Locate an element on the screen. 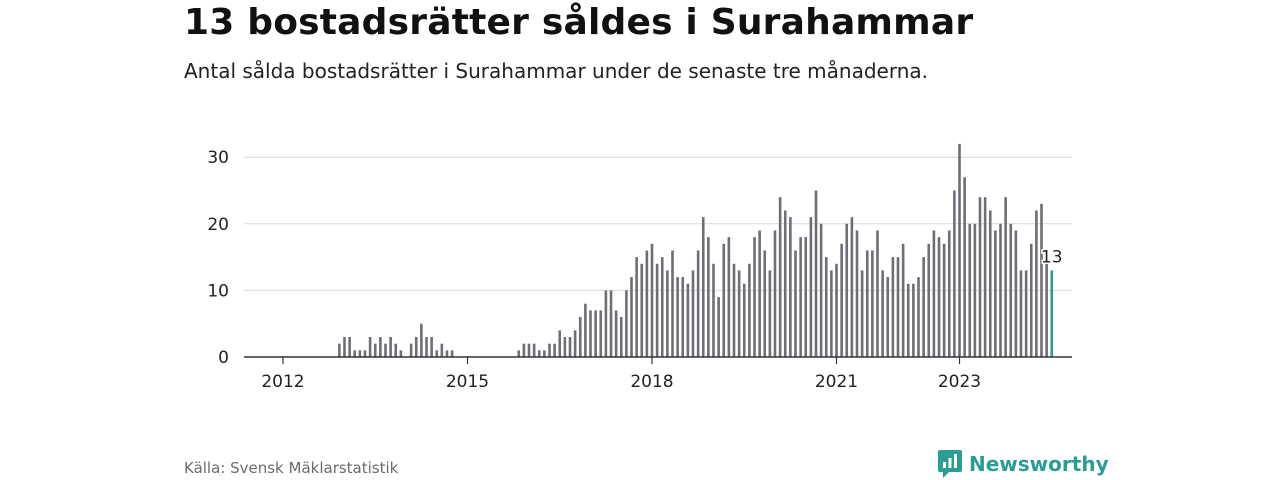  x-tick-label: 2021 is located at coordinates (836, 382).